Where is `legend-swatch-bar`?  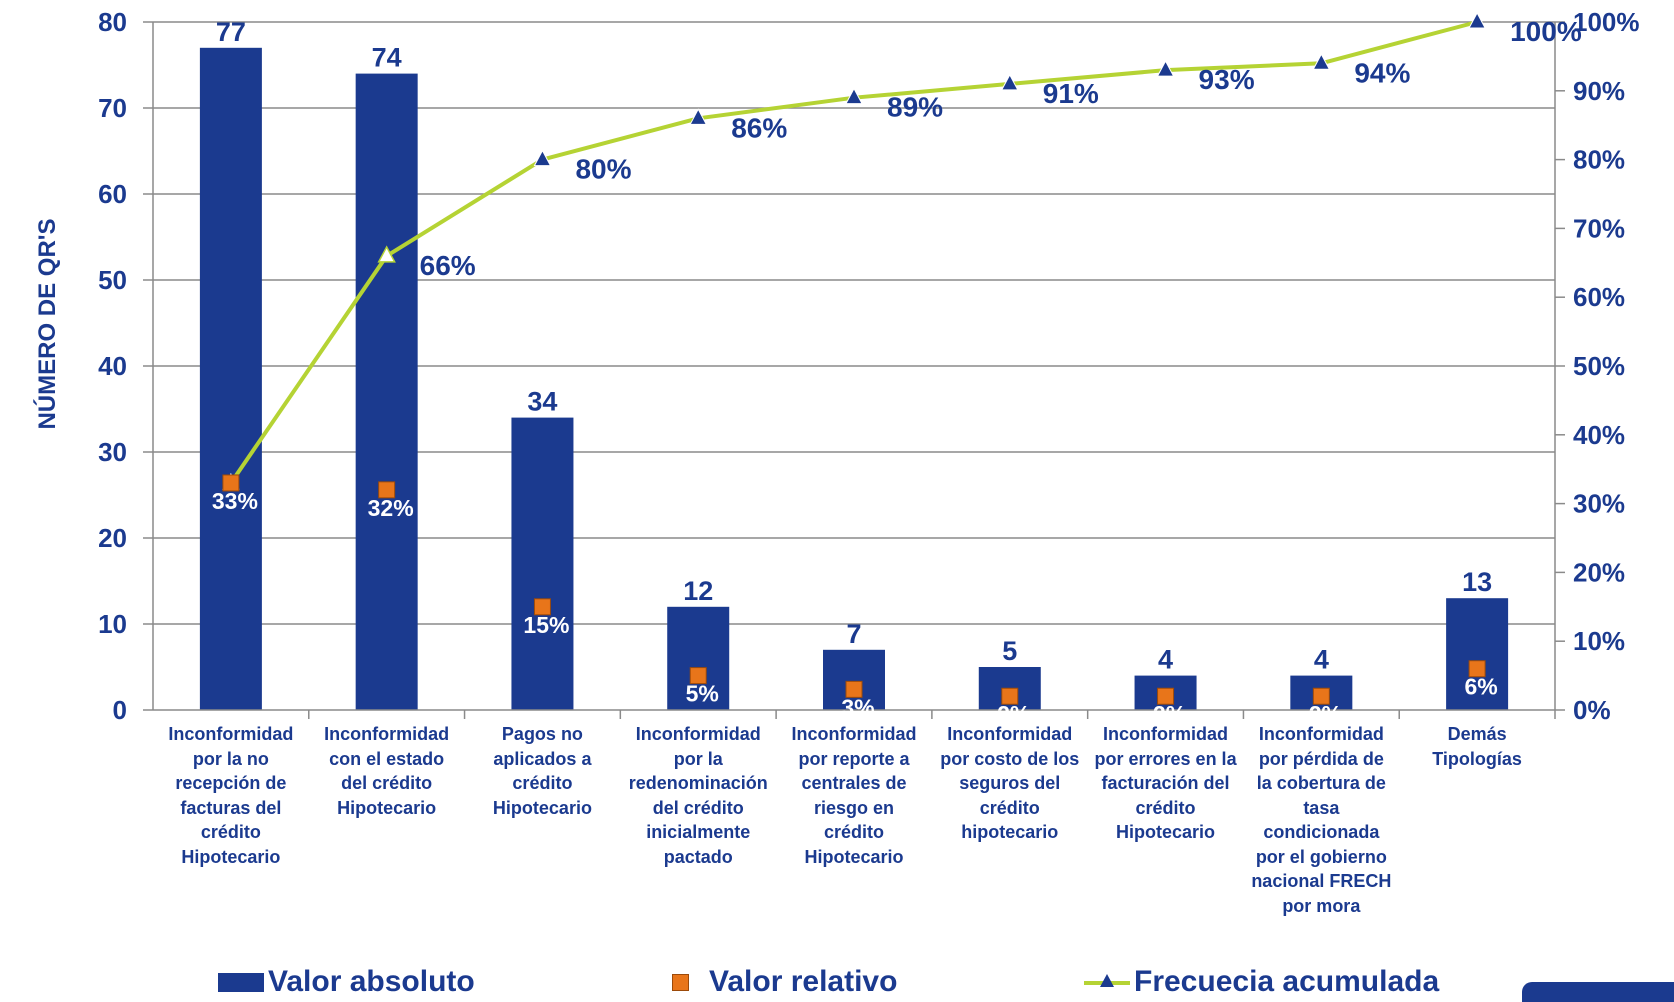
legend-swatch-bar is located at coordinates (241, 982).